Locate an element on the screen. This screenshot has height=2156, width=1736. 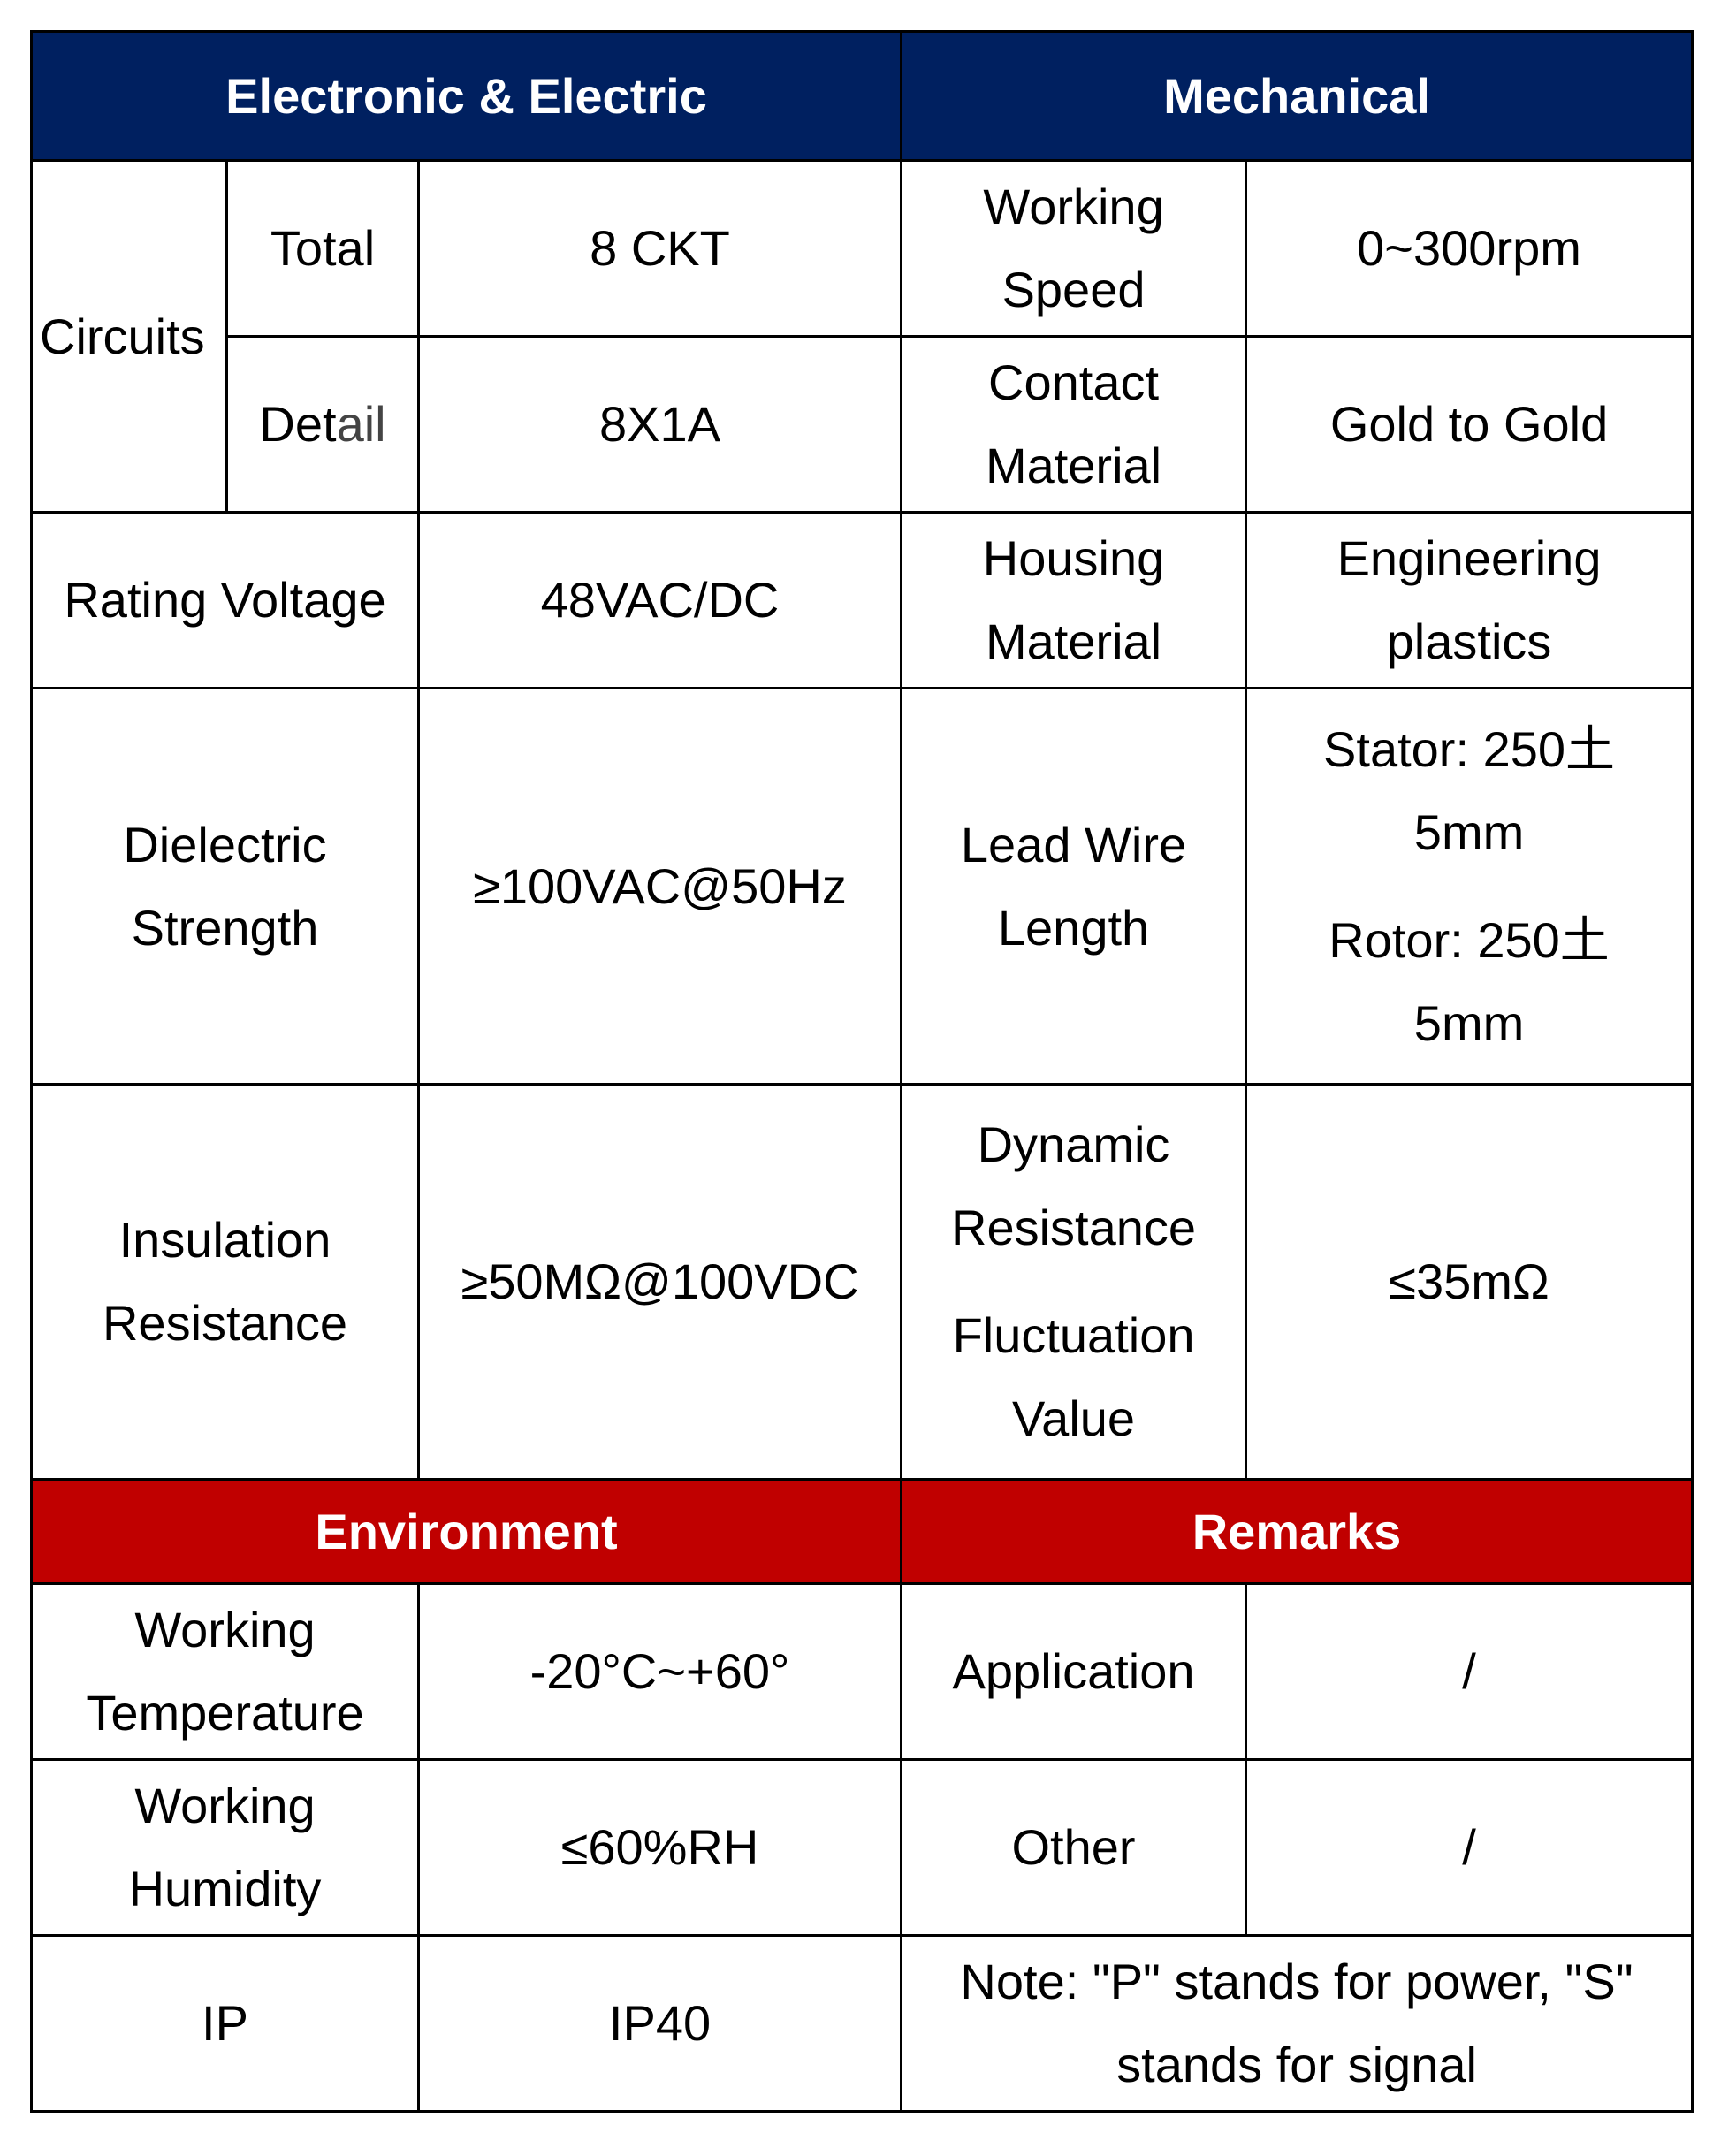
housing-label-line2: Material is located at coordinates (1074, 641).